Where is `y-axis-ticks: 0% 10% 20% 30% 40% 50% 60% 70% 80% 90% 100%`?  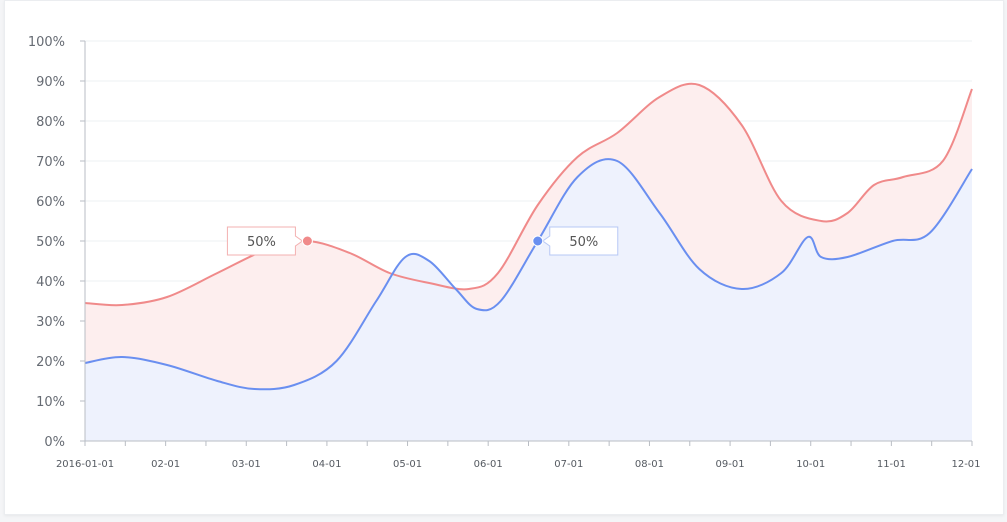
y-axis-ticks: 0% 10% 20% 30% 40% 50% 60% 70% 80% 90% 100% is located at coordinates (56, 242).